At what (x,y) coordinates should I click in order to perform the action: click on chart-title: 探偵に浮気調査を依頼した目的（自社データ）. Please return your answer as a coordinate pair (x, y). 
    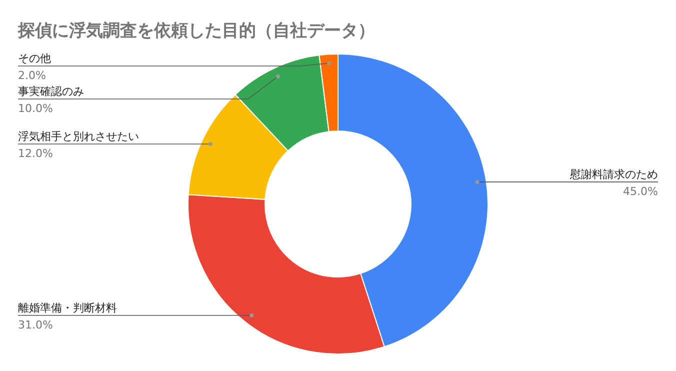
    Looking at the image, I should click on (196, 31).